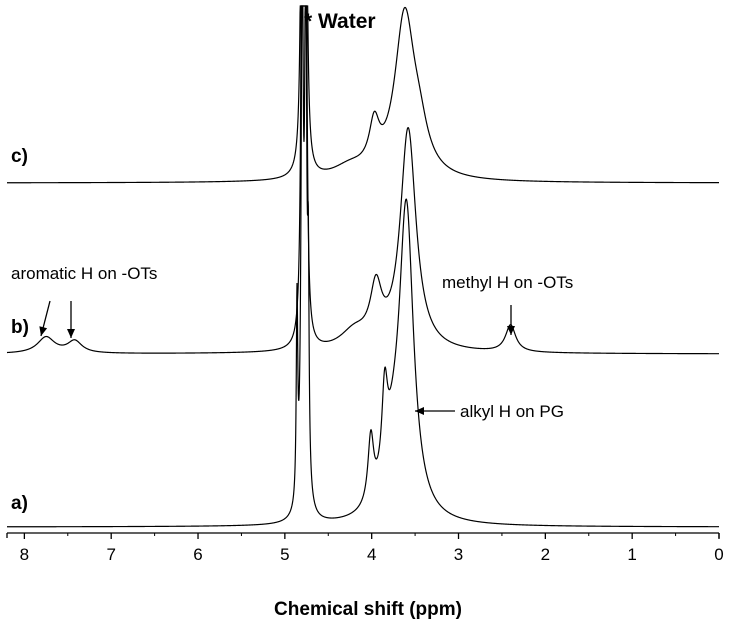 The width and height of the screenshot is (732, 628). What do you see at coordinates (84, 273) in the screenshot?
I see `annotation-aromatic-h: aromatic H on -OTs` at bounding box center [84, 273].